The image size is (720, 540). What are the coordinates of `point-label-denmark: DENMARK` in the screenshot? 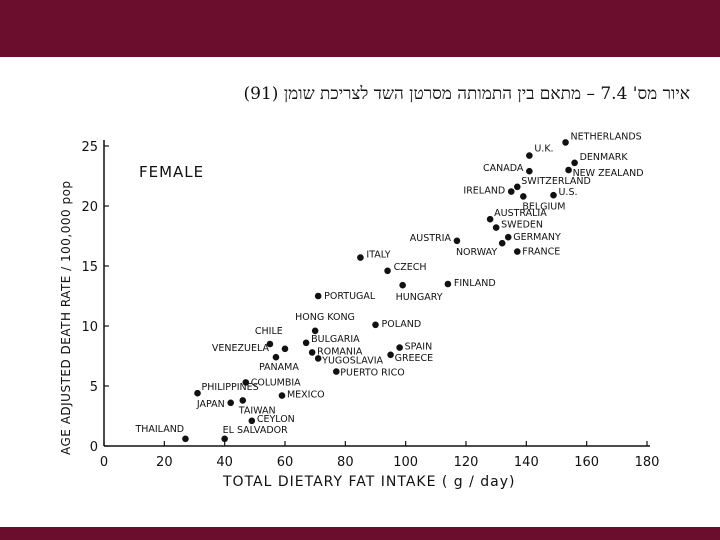 It's located at (604, 157).